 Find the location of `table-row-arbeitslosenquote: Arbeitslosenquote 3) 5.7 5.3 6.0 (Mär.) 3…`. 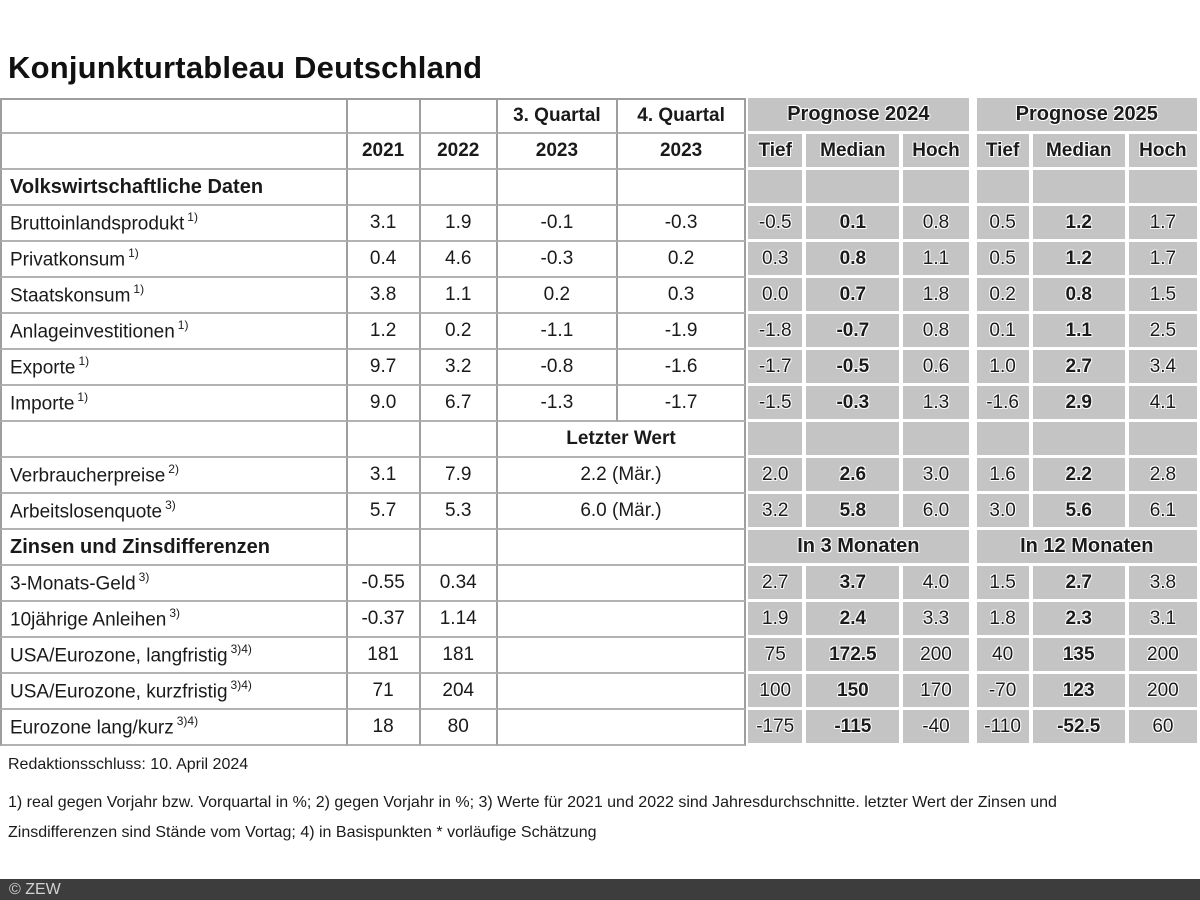

table-row-arbeitslosenquote: Arbeitslosenquote 3) 5.7 5.3 6.0 (Mär.) 3… is located at coordinates (599, 512).